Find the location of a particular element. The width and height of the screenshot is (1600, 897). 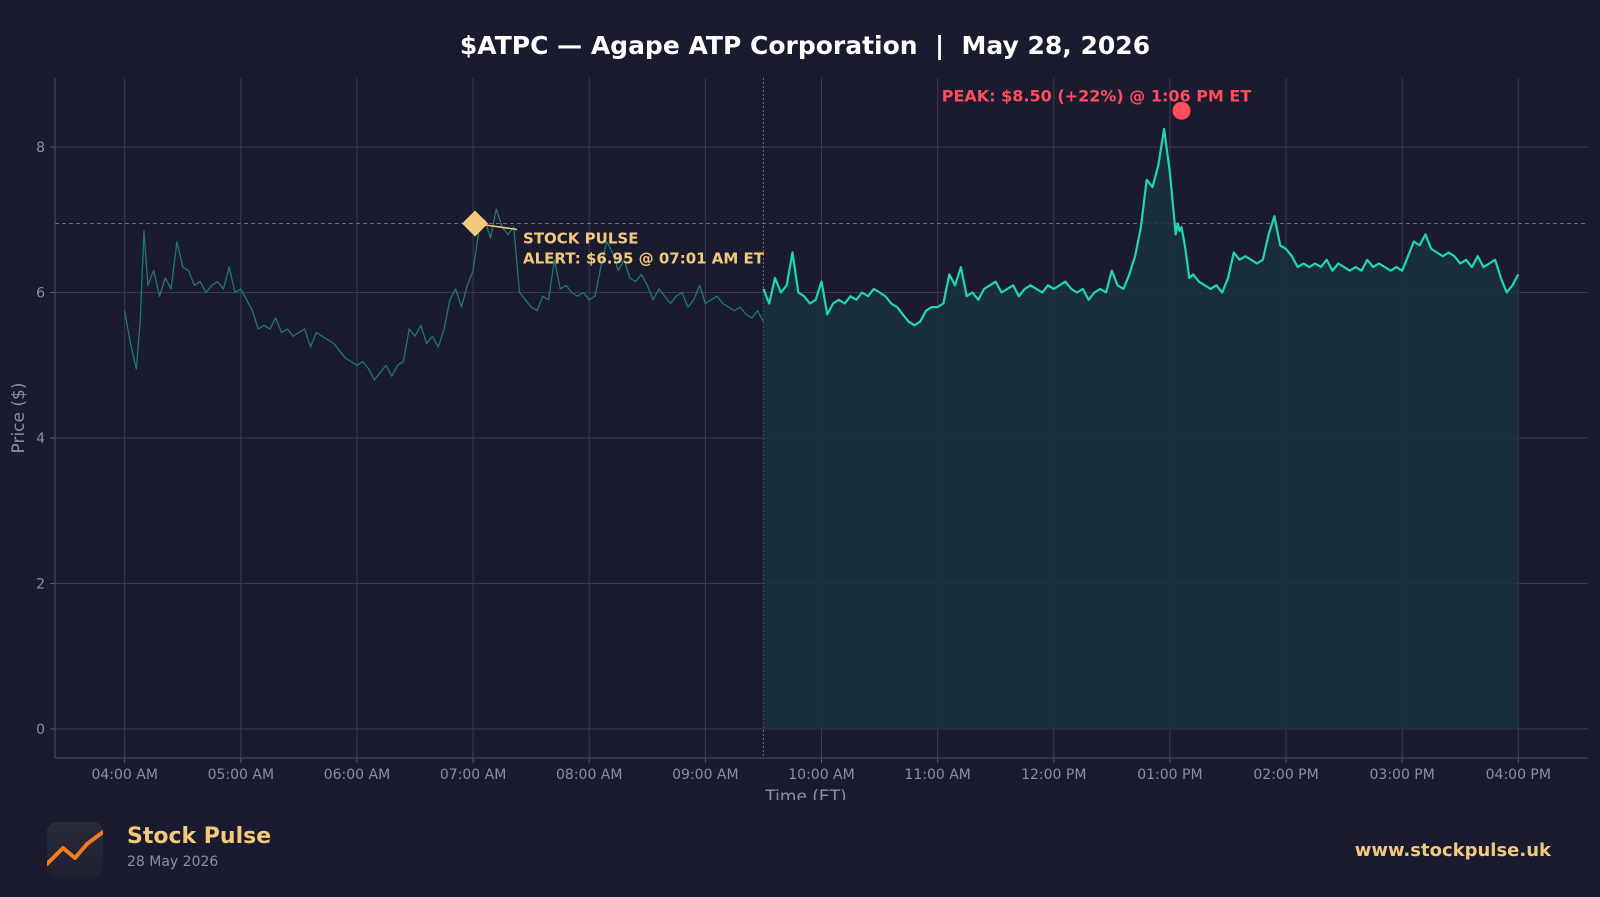

y-axis-label: Price ($) is located at coordinates (19, 418).